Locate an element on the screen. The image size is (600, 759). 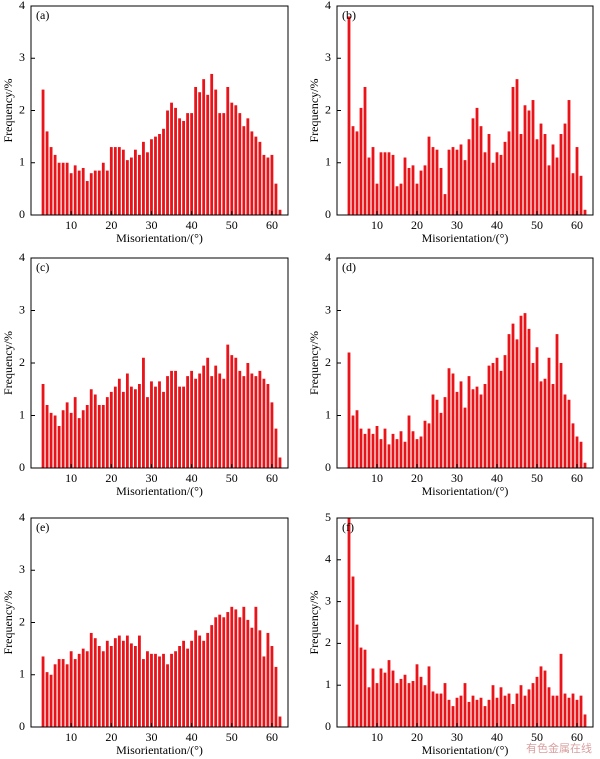
y-tick-label: 5 is located at coordinates (328, 517).